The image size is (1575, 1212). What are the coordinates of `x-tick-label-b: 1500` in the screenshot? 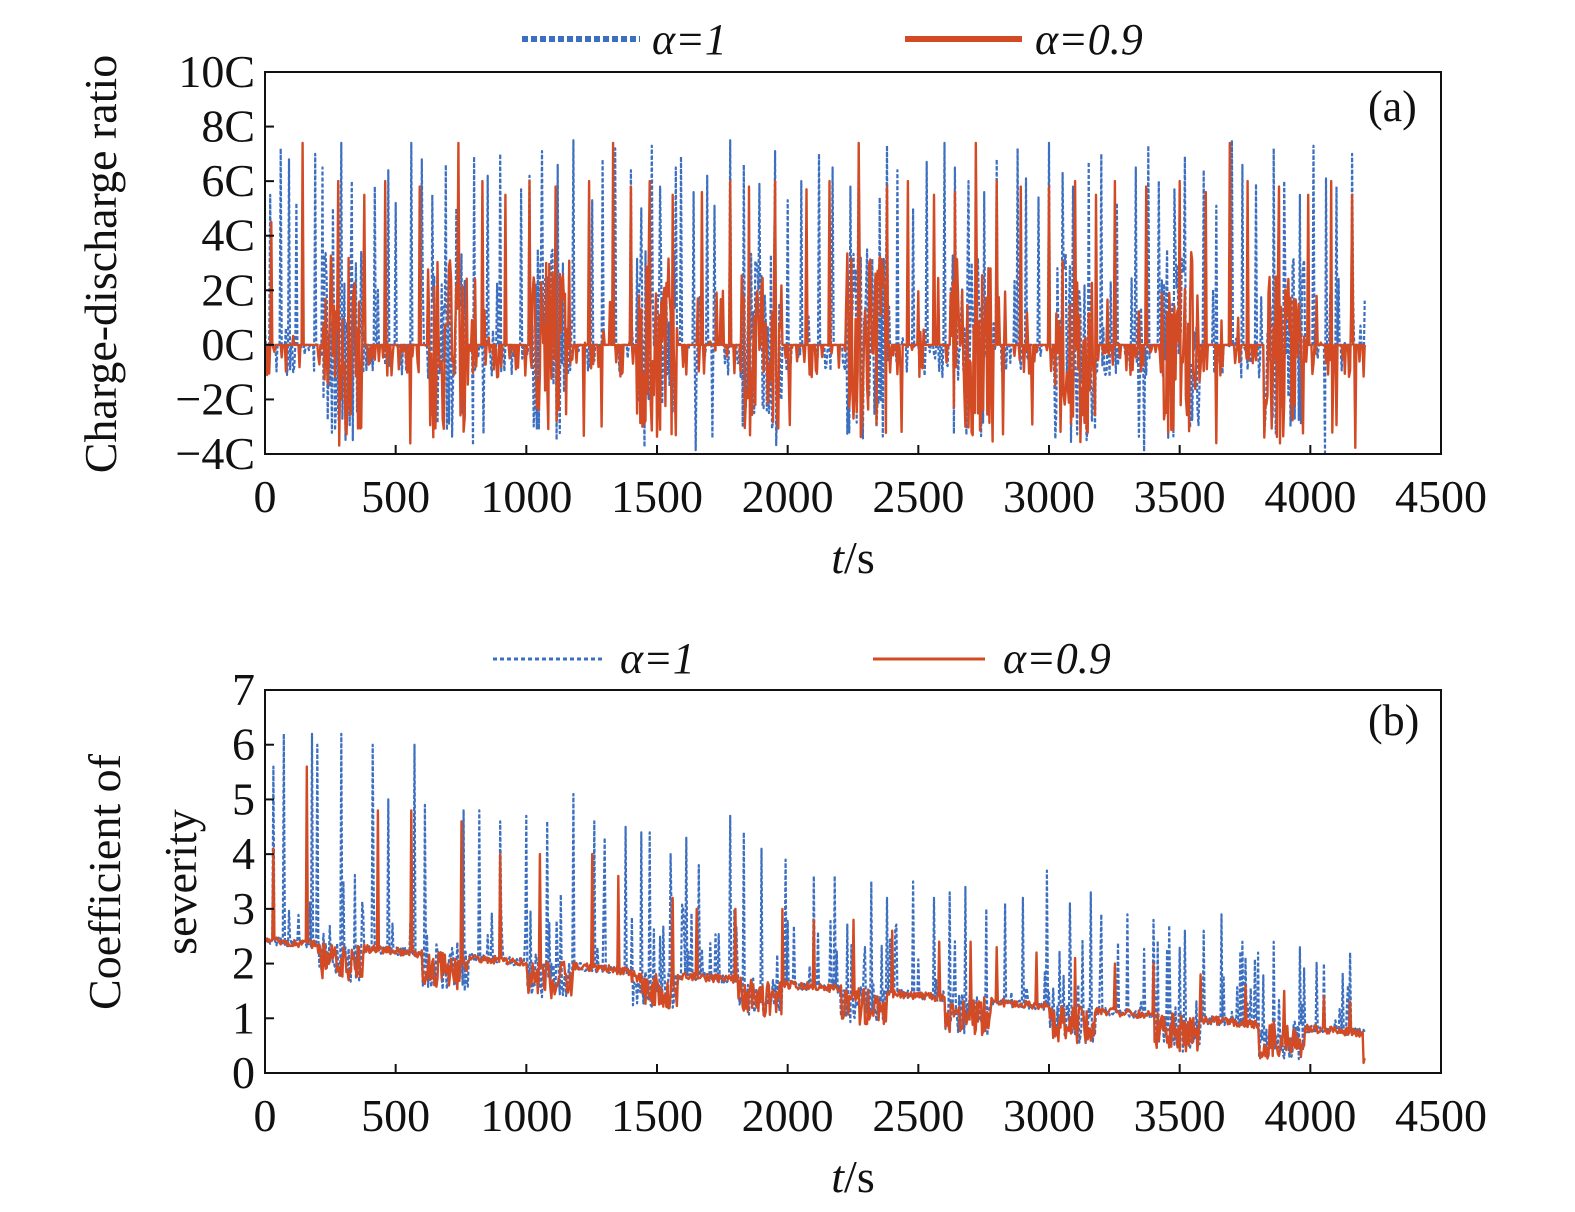 It's located at (657, 1115).